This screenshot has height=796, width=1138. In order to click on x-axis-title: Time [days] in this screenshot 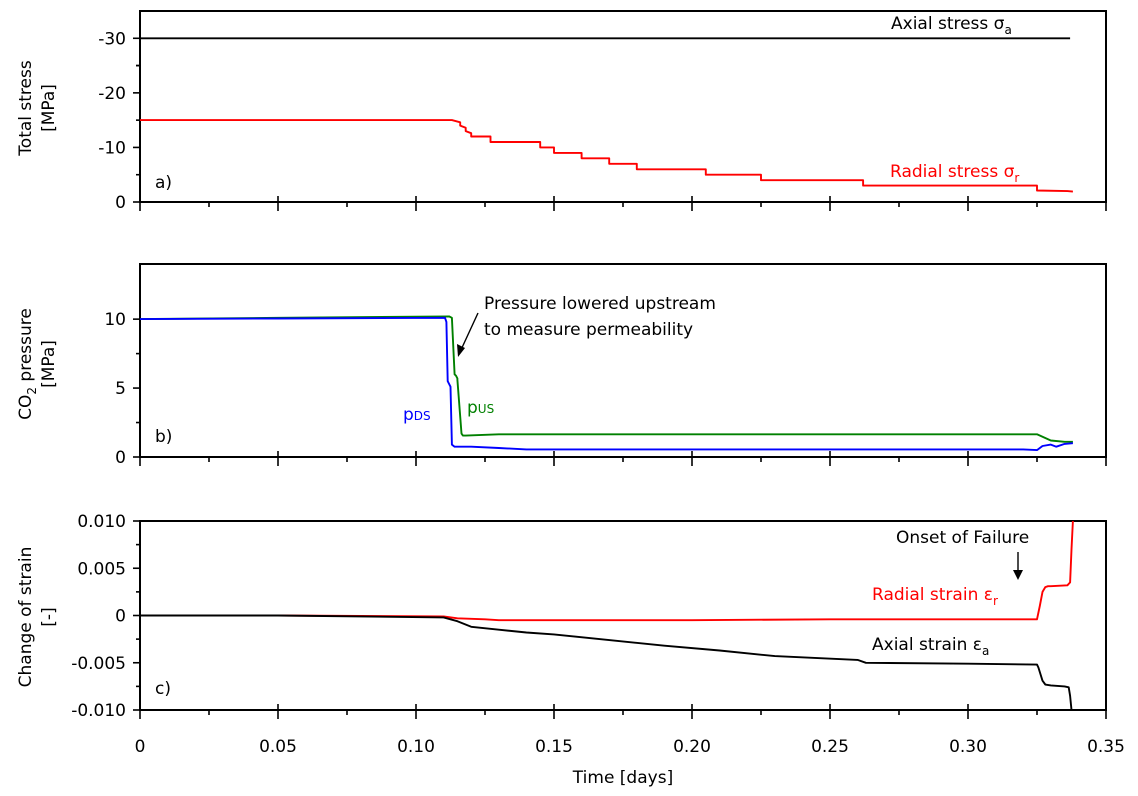, I will do `click(622, 778)`.